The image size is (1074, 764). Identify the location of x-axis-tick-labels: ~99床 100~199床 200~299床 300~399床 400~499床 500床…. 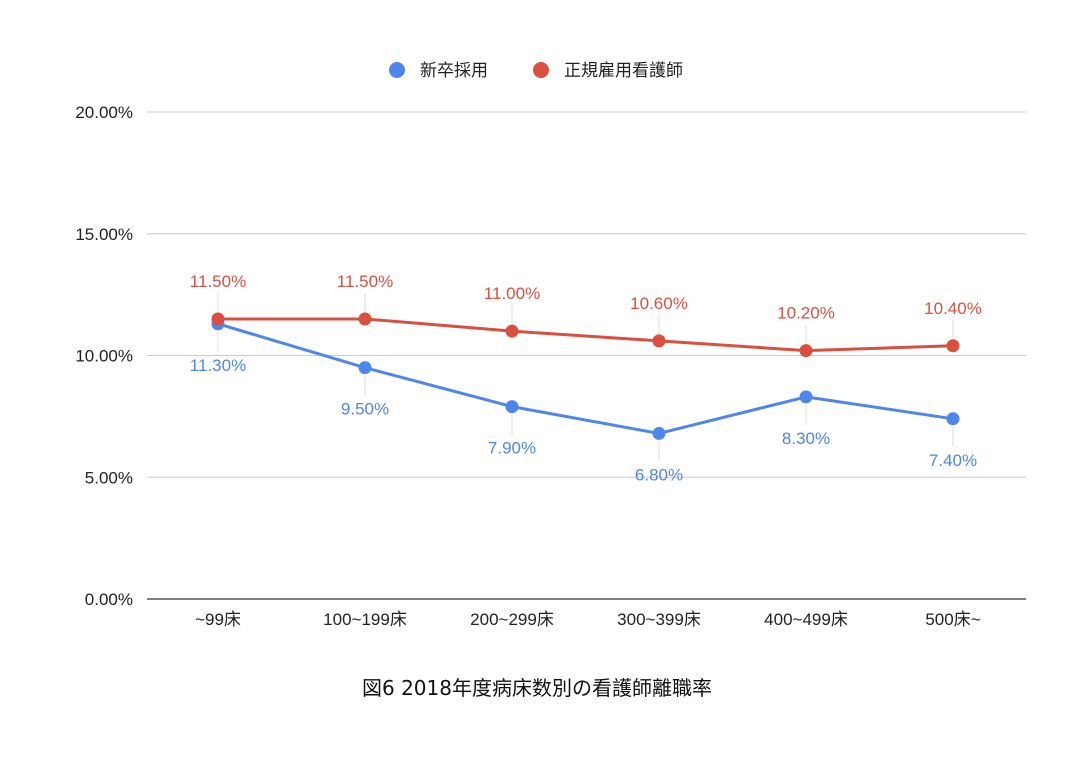
(588, 619).